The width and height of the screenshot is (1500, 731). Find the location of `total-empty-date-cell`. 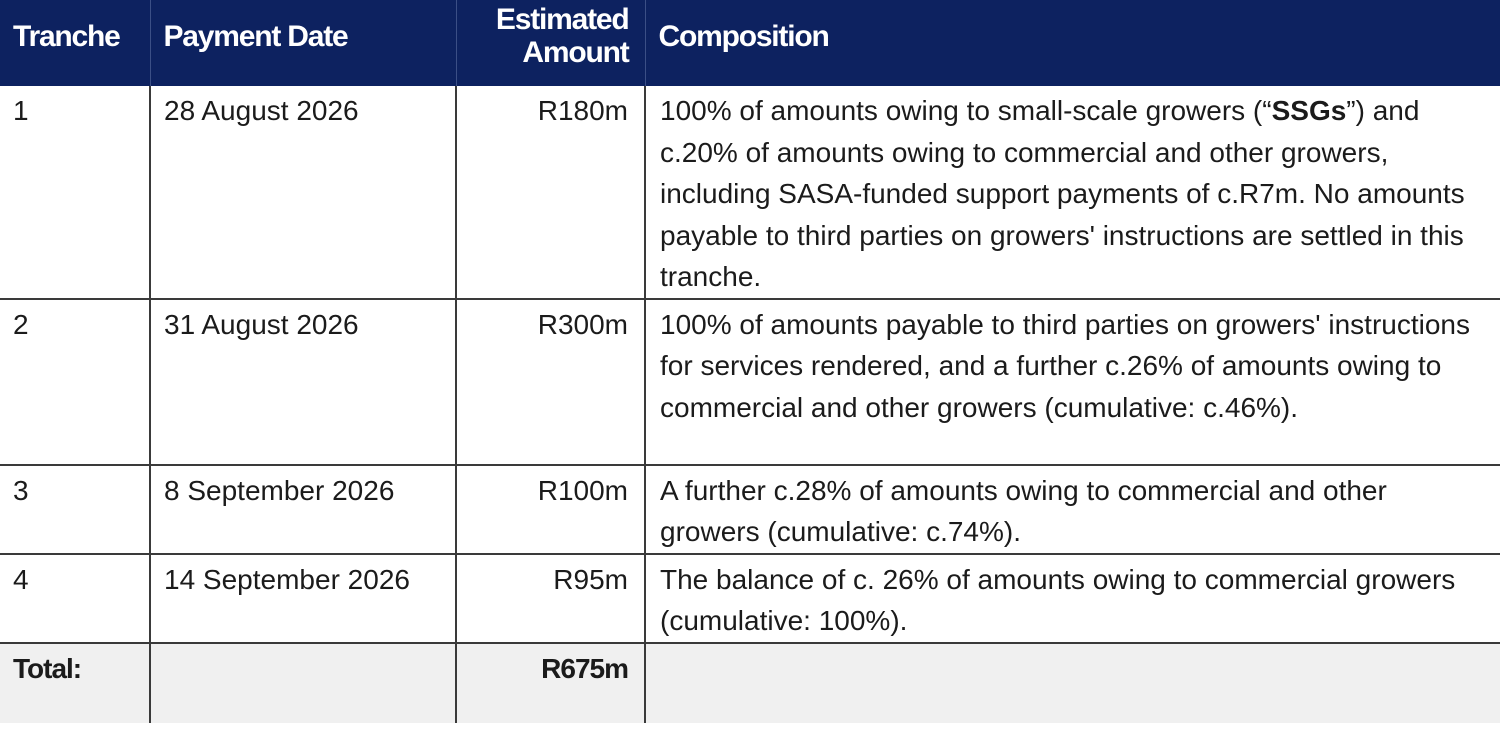

total-empty-date-cell is located at coordinates (302, 682).